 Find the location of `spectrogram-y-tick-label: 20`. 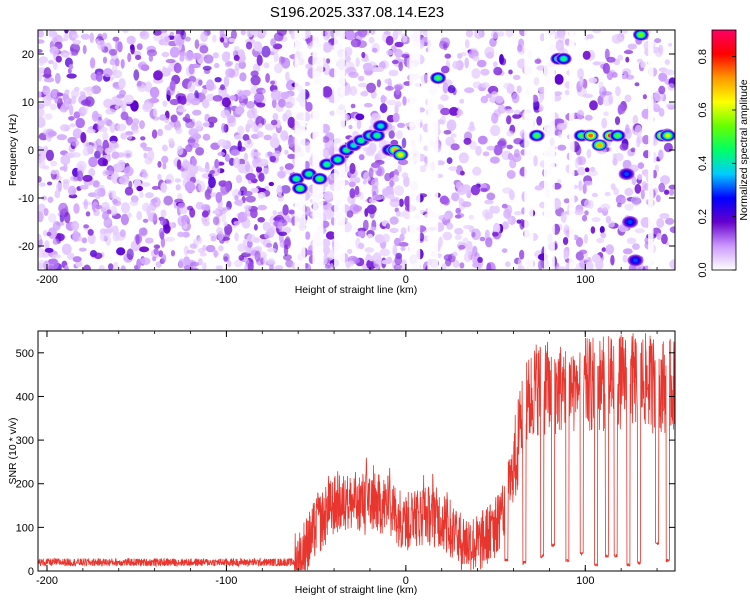

spectrogram-y-tick-label: 20 is located at coordinates (28, 55).